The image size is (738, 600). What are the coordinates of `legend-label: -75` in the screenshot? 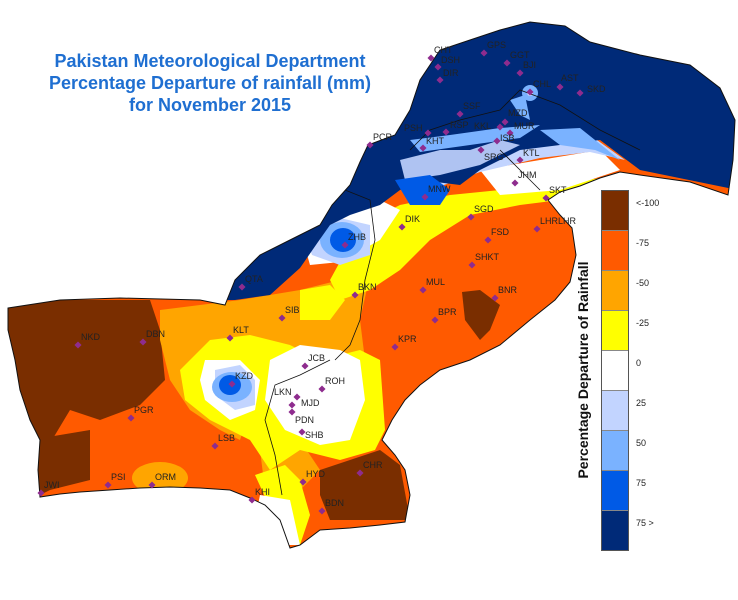 It's located at (643, 243).